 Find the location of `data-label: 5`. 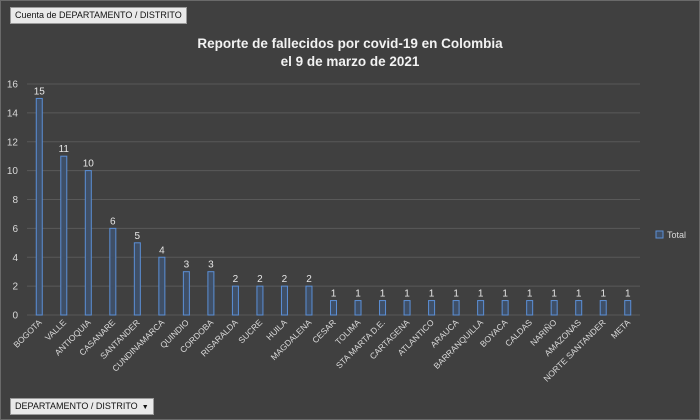

data-label: 5 is located at coordinates (138, 236).